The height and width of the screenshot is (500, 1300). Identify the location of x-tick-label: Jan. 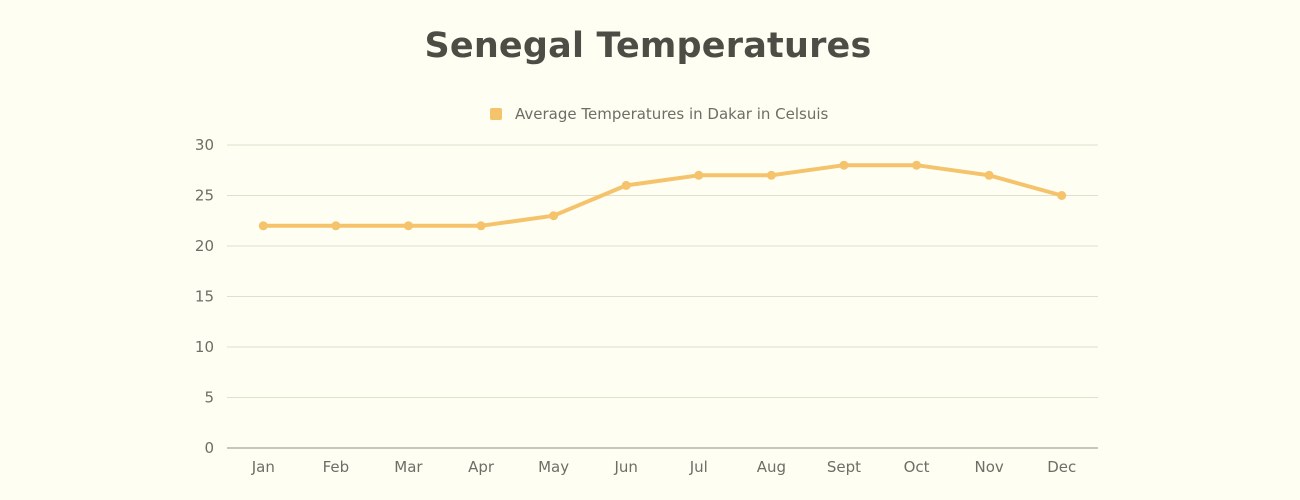
(263, 467).